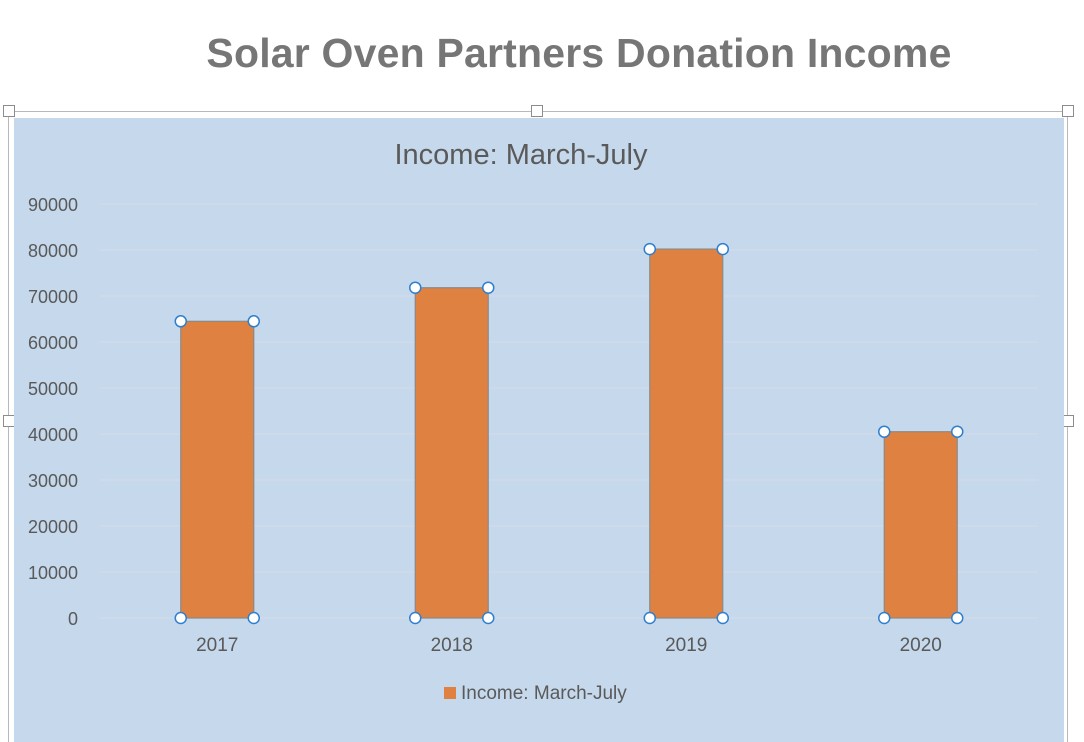 The image size is (1084, 742). What do you see at coordinates (217, 469) in the screenshot?
I see `bar-2017` at bounding box center [217, 469].